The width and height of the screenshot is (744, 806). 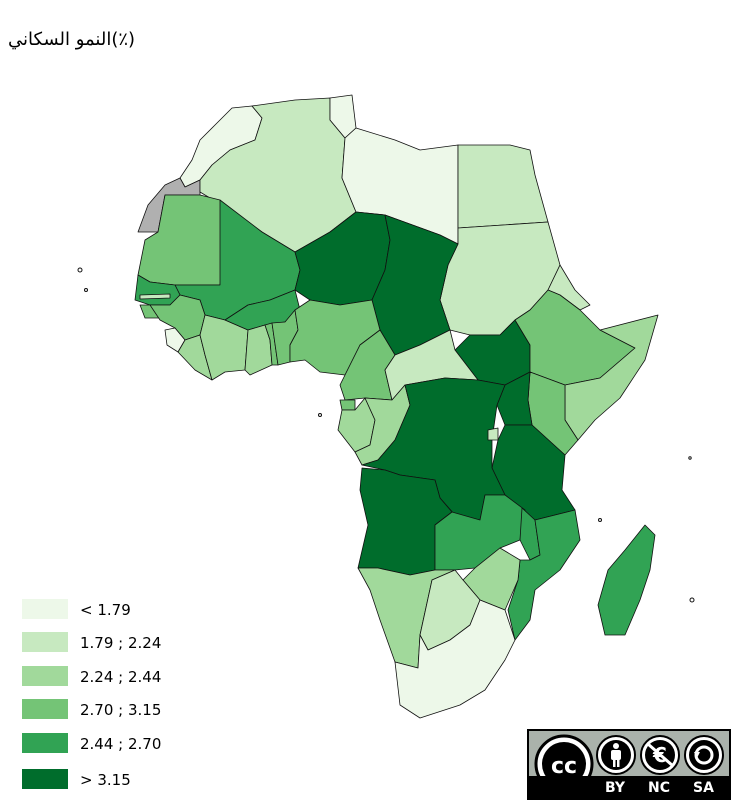 What do you see at coordinates (105, 780) in the screenshot?
I see `legend-label: > 3.15` at bounding box center [105, 780].